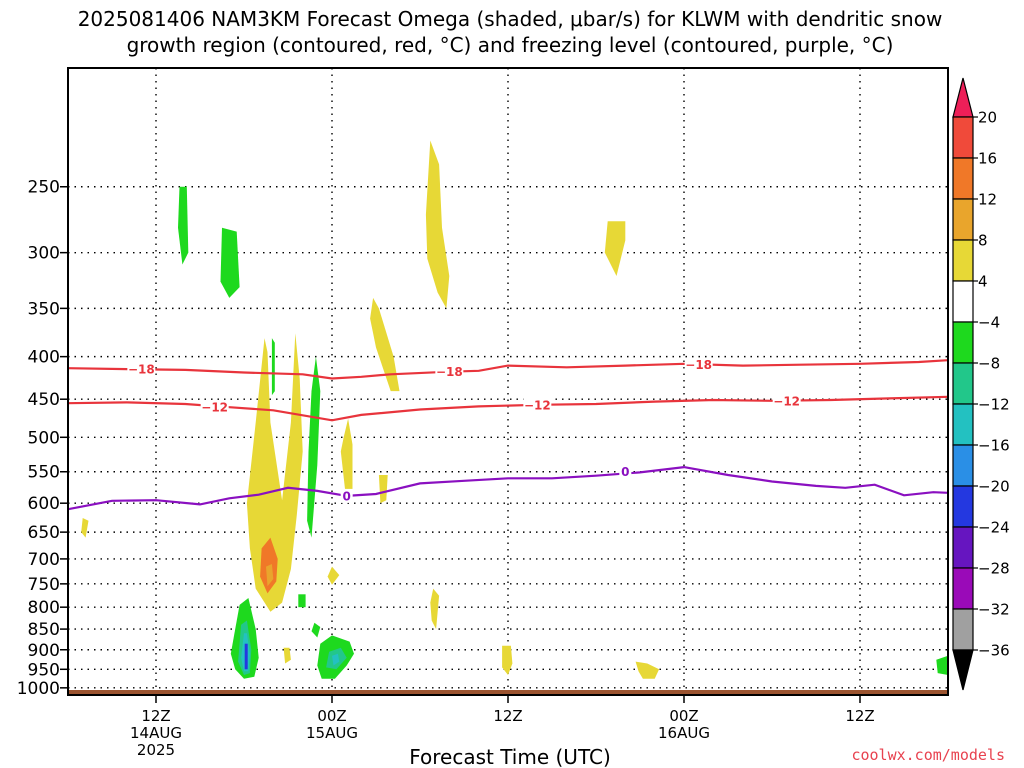 Image resolution: width=1024 pixels, height=768 pixels. Describe the element at coordinates (983, 282) in the screenshot. I see `colorbar-label: 4` at that location.